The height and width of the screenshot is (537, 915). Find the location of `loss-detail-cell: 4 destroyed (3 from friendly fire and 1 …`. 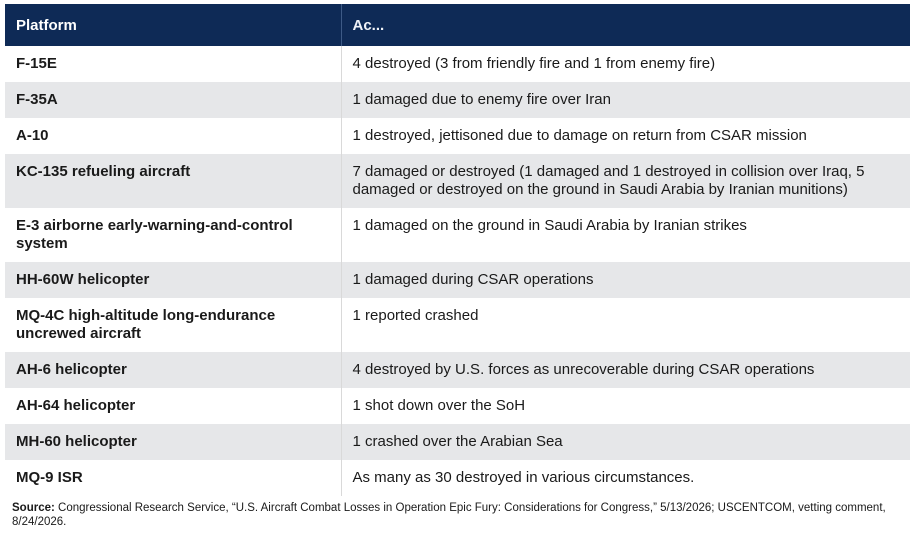

loss-detail-cell: 4 destroyed (3 from friendly fire and 1 … is located at coordinates (625, 64).